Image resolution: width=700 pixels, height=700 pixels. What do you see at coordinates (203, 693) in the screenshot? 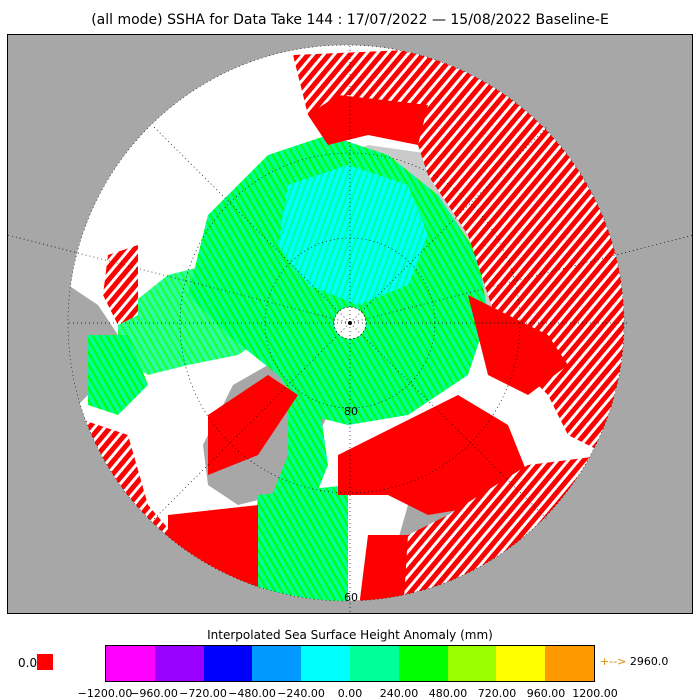
I see `colorbar-tick-2: −720.00` at bounding box center [203, 693].